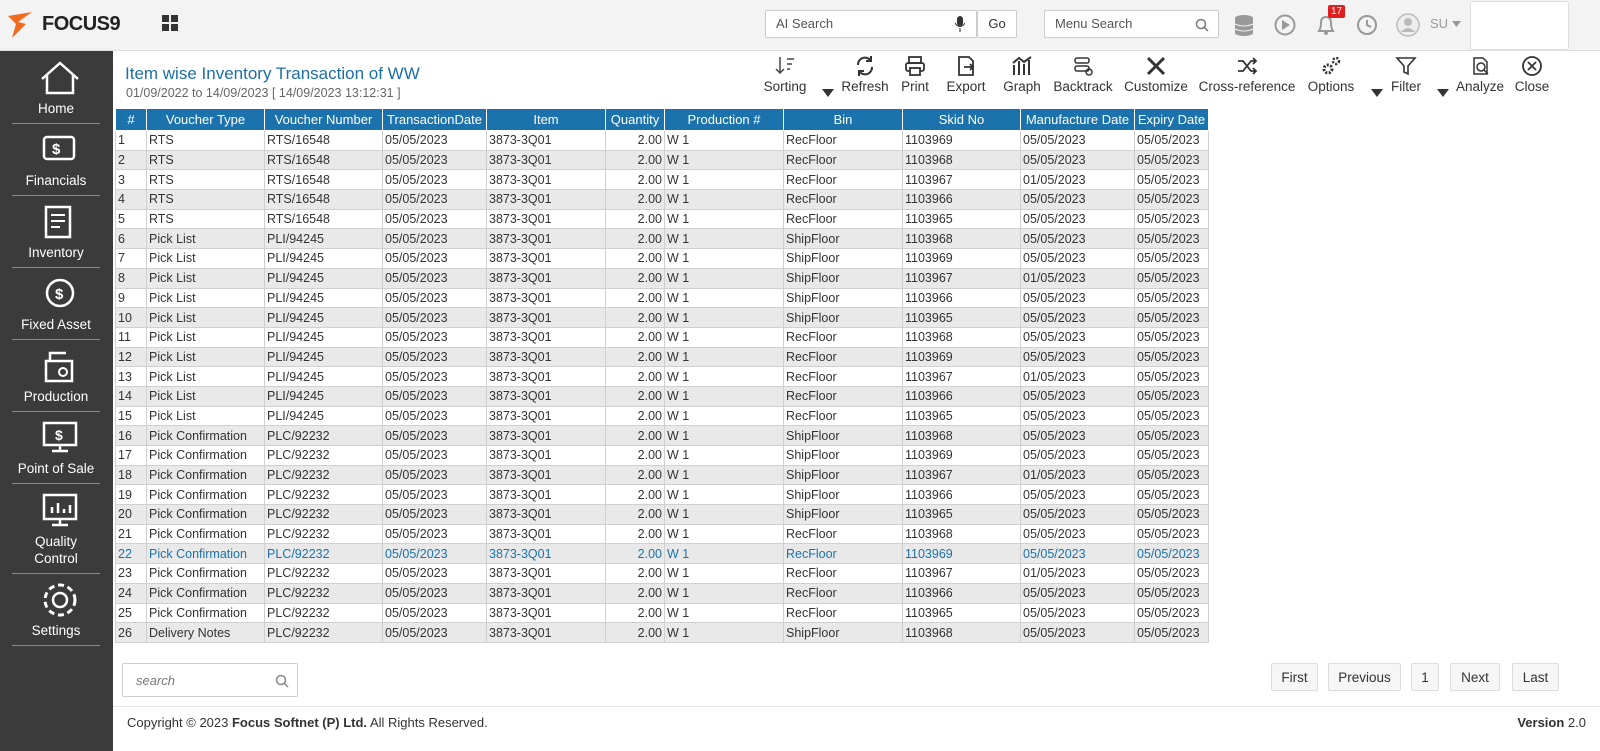  I want to click on ai-search: AI Search, so click(871, 24).